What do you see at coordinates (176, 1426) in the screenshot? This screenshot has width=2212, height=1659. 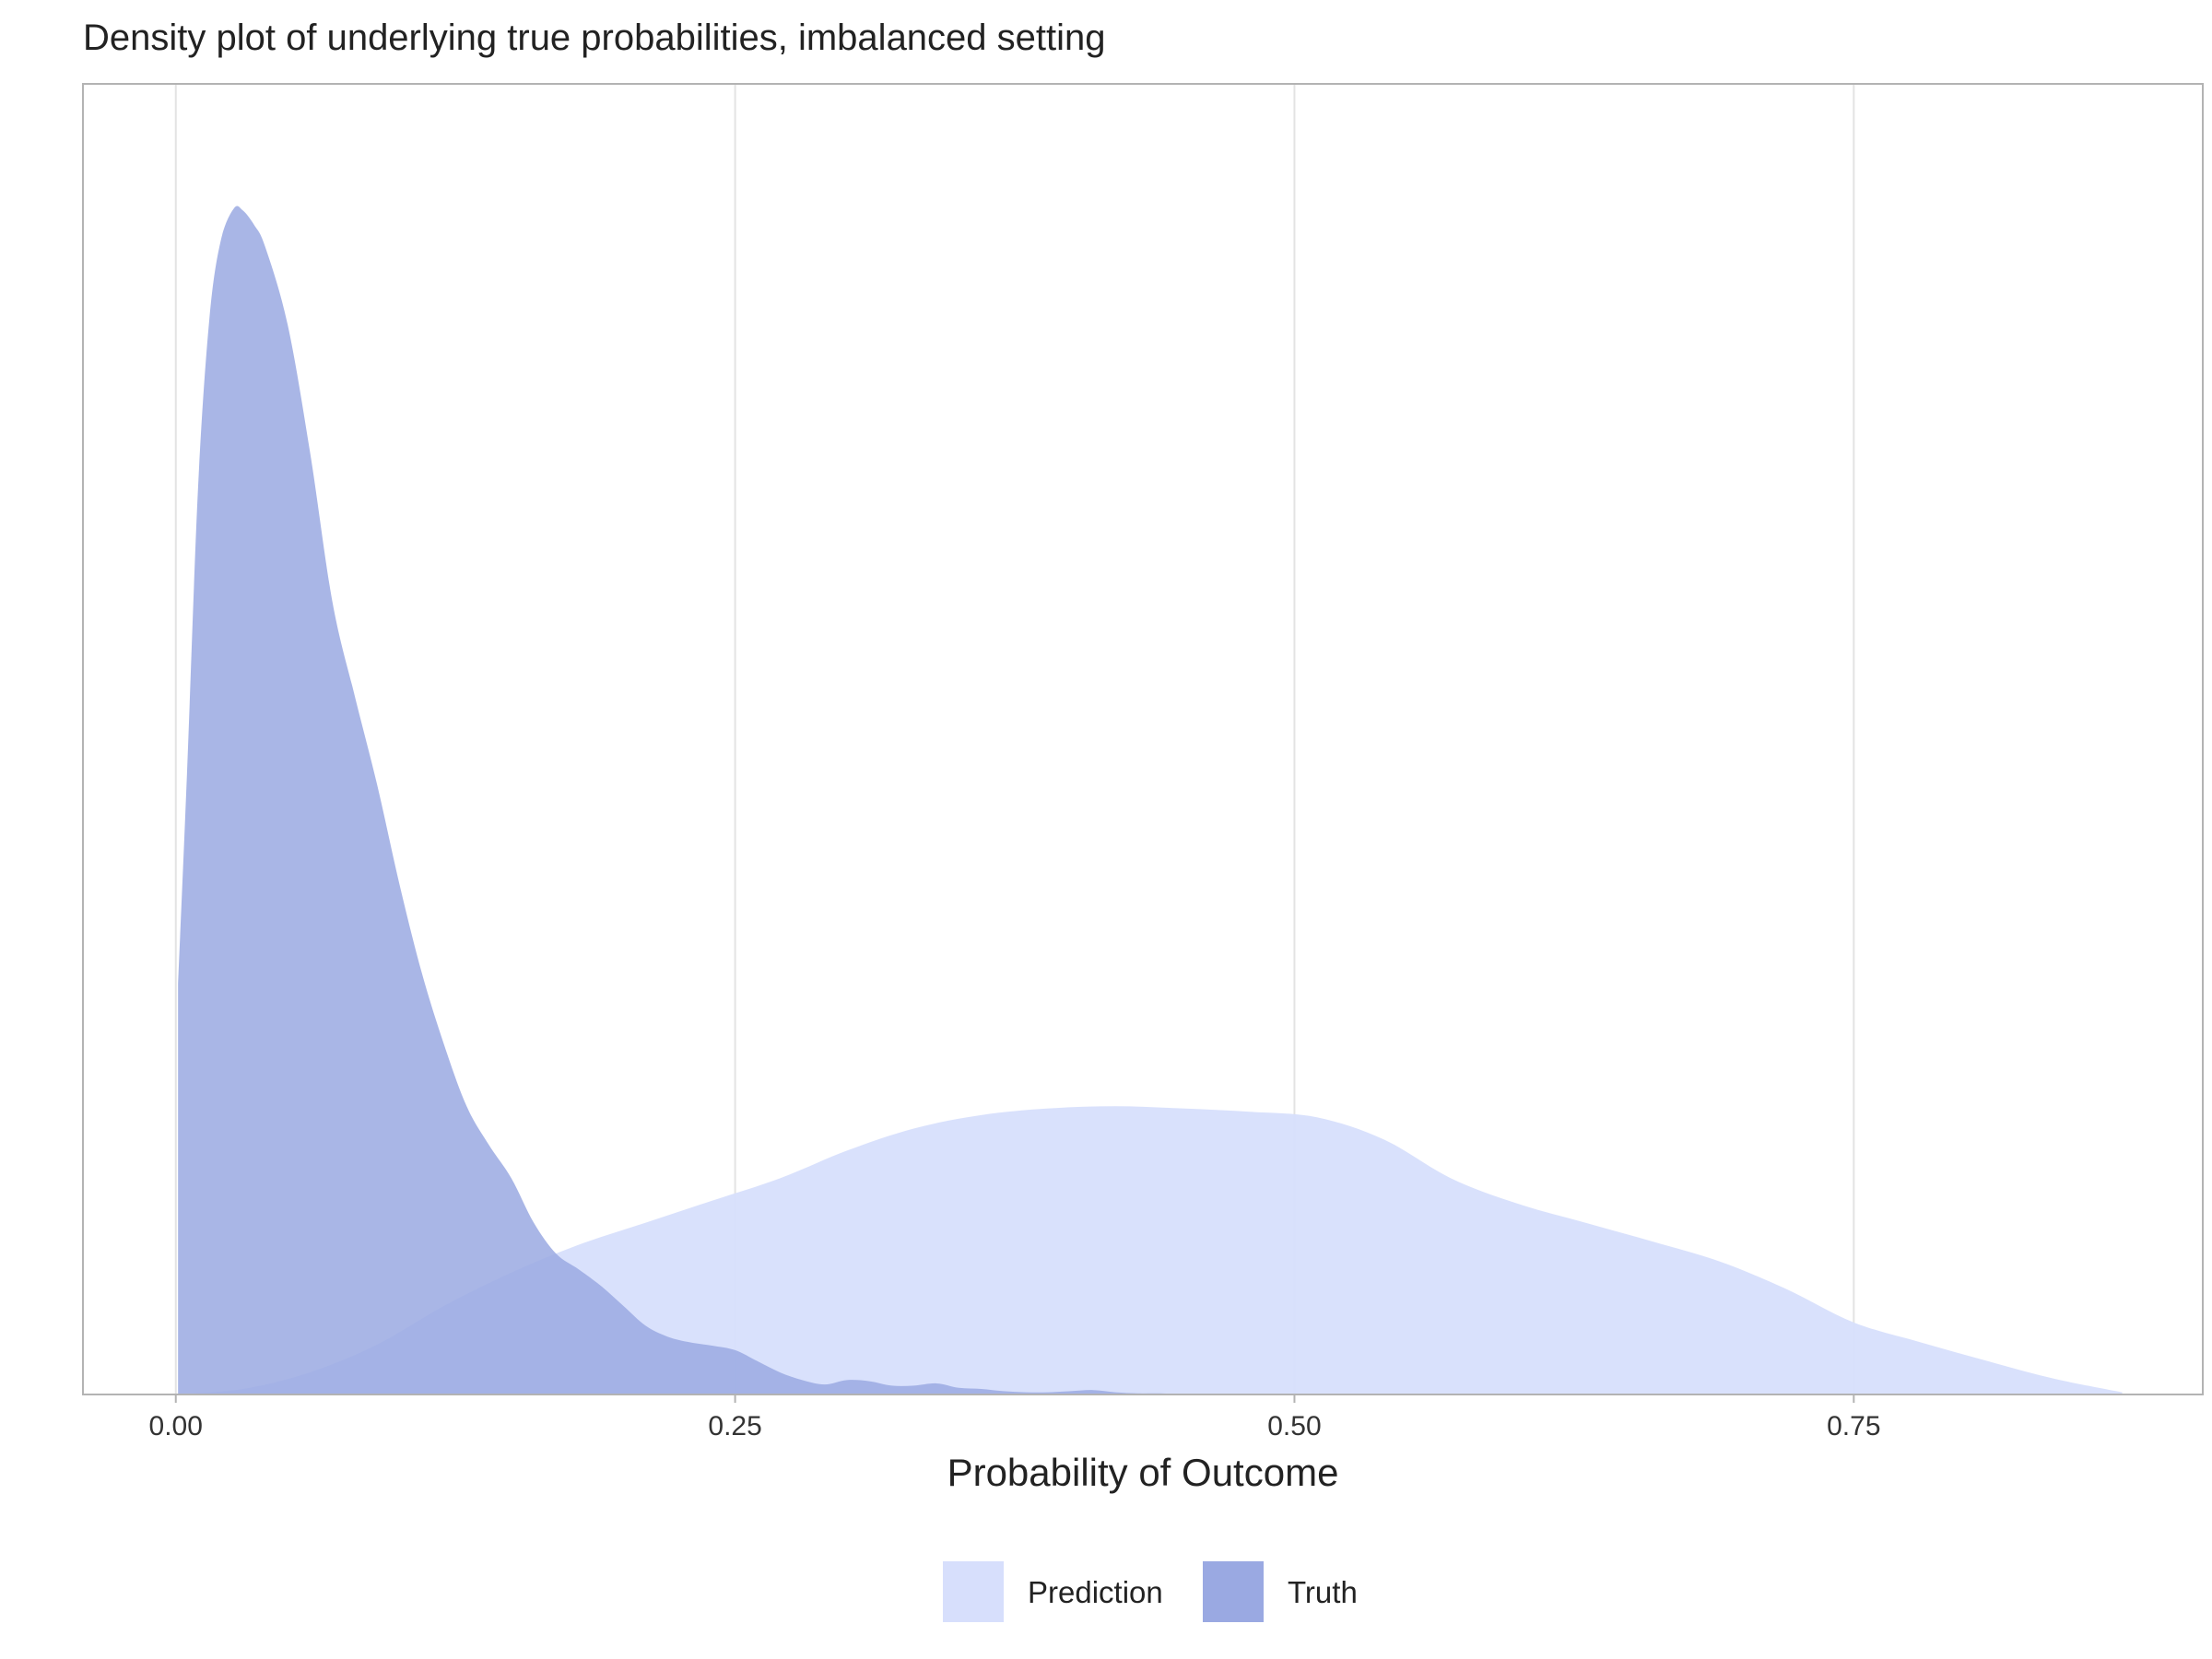 I see `x-tick-label-0: 0.00` at bounding box center [176, 1426].